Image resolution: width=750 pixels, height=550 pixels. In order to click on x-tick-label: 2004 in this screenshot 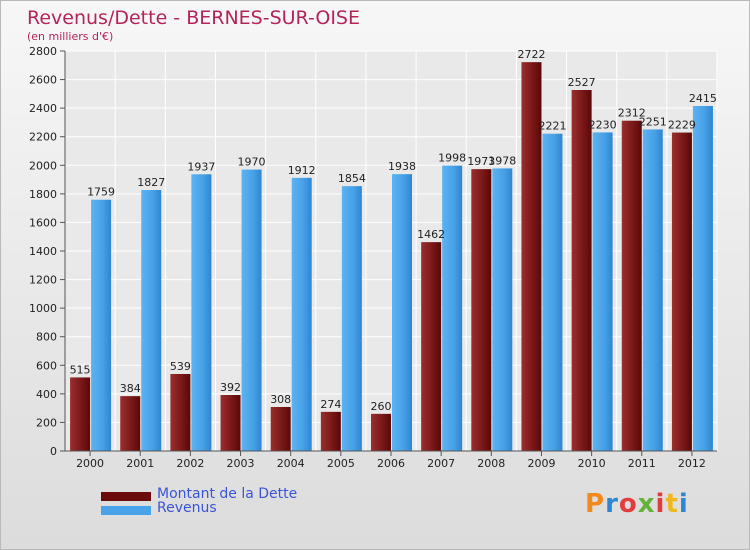, I will do `click(291, 463)`.